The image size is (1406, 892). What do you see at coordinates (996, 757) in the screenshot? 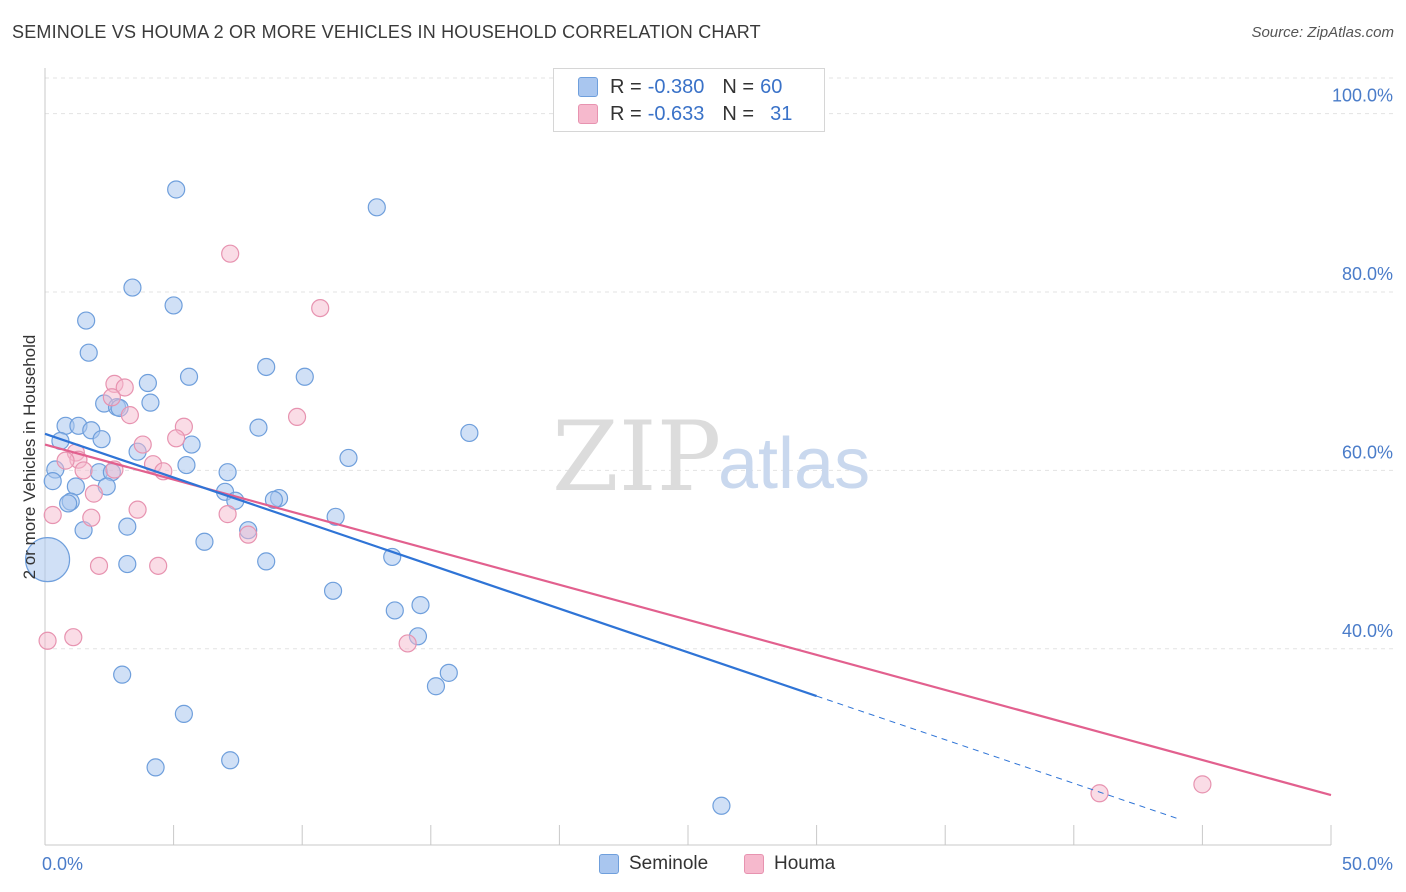
I see `seminole-trend-extension` at bounding box center [996, 757].